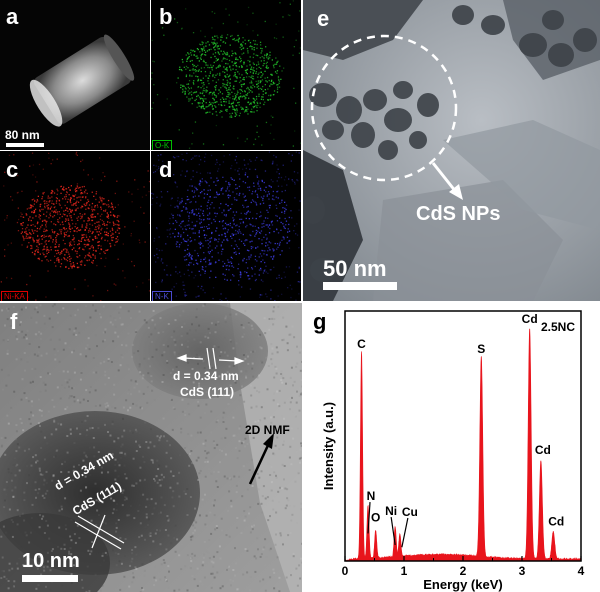 The width and height of the screenshot is (600, 592). Describe the element at coordinates (267, 430) in the screenshot. I see `nmf-label: 2D NMF` at that location.